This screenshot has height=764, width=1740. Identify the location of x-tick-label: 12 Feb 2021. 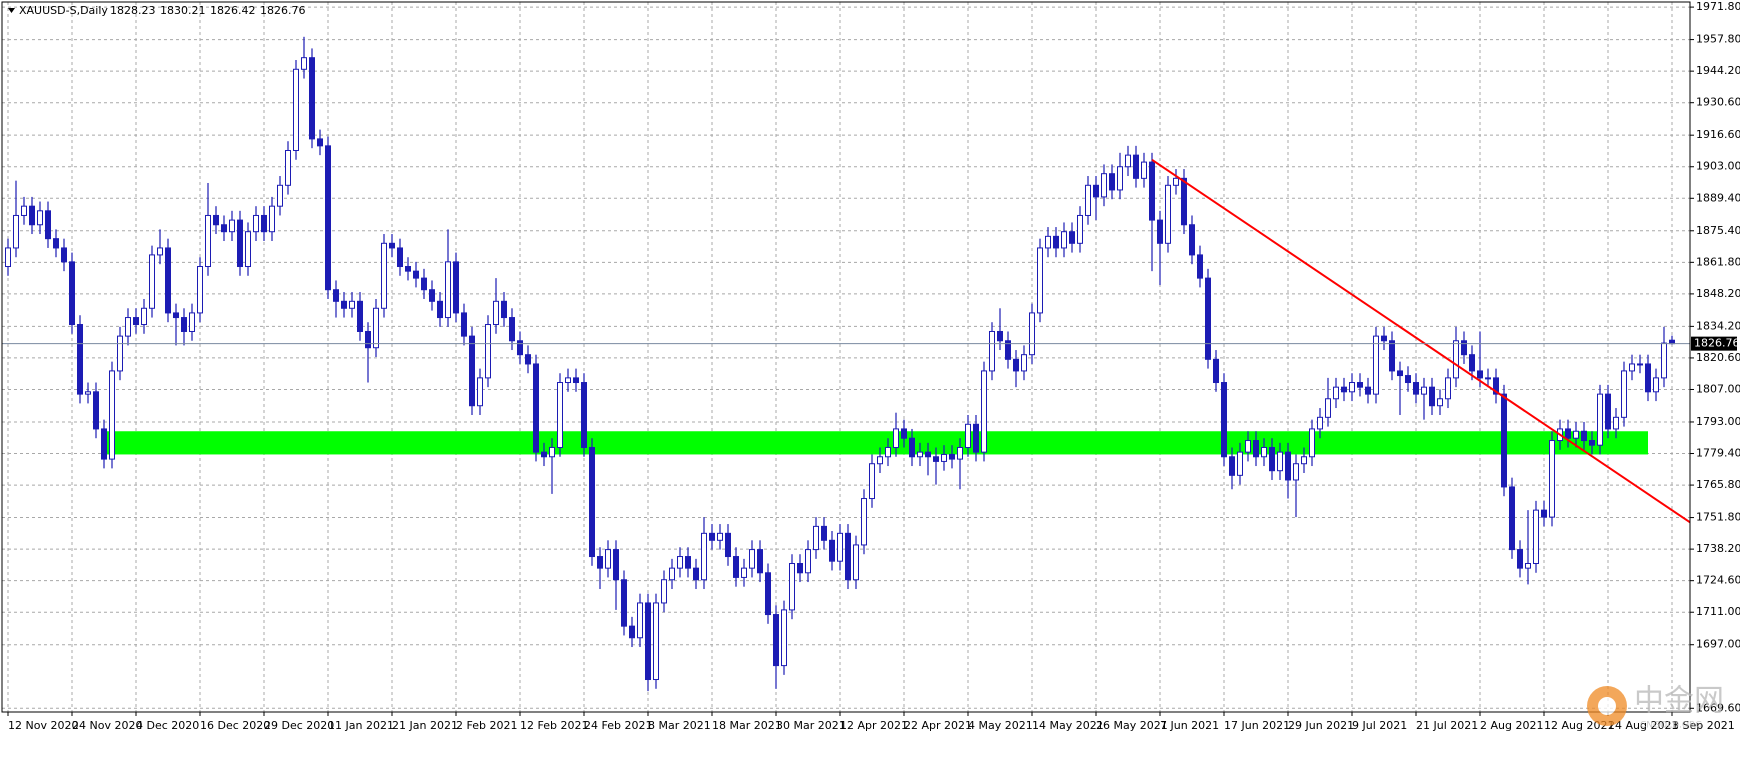
(554, 725).